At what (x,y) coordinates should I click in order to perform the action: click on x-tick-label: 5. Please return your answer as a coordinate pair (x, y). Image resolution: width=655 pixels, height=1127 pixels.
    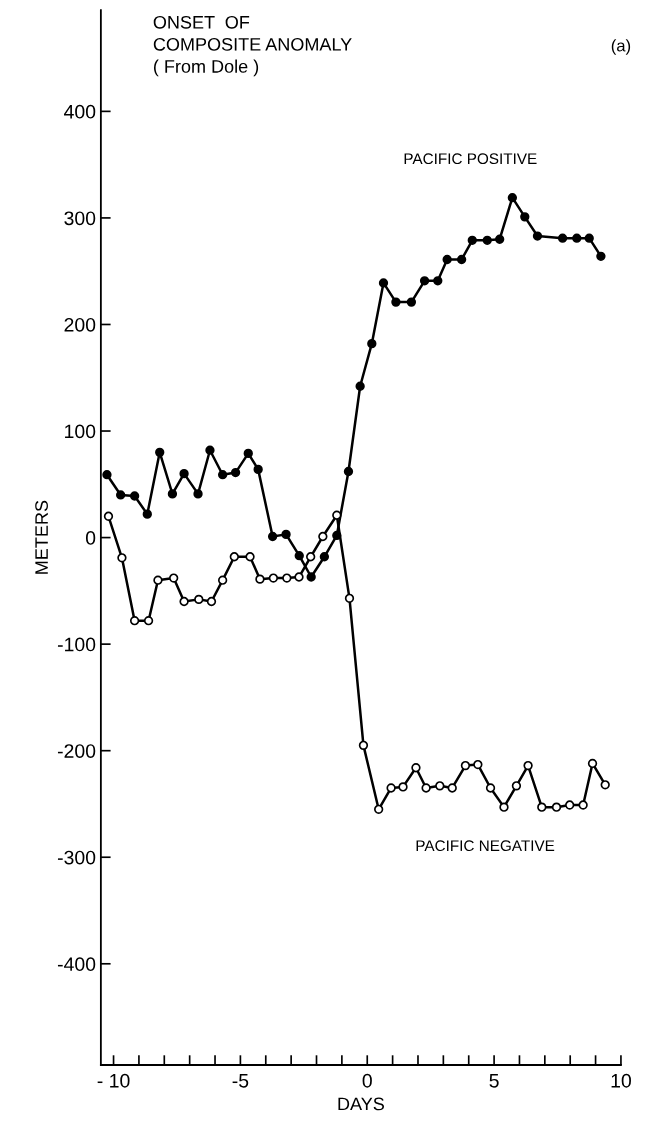
    Looking at the image, I should click on (494, 1081).